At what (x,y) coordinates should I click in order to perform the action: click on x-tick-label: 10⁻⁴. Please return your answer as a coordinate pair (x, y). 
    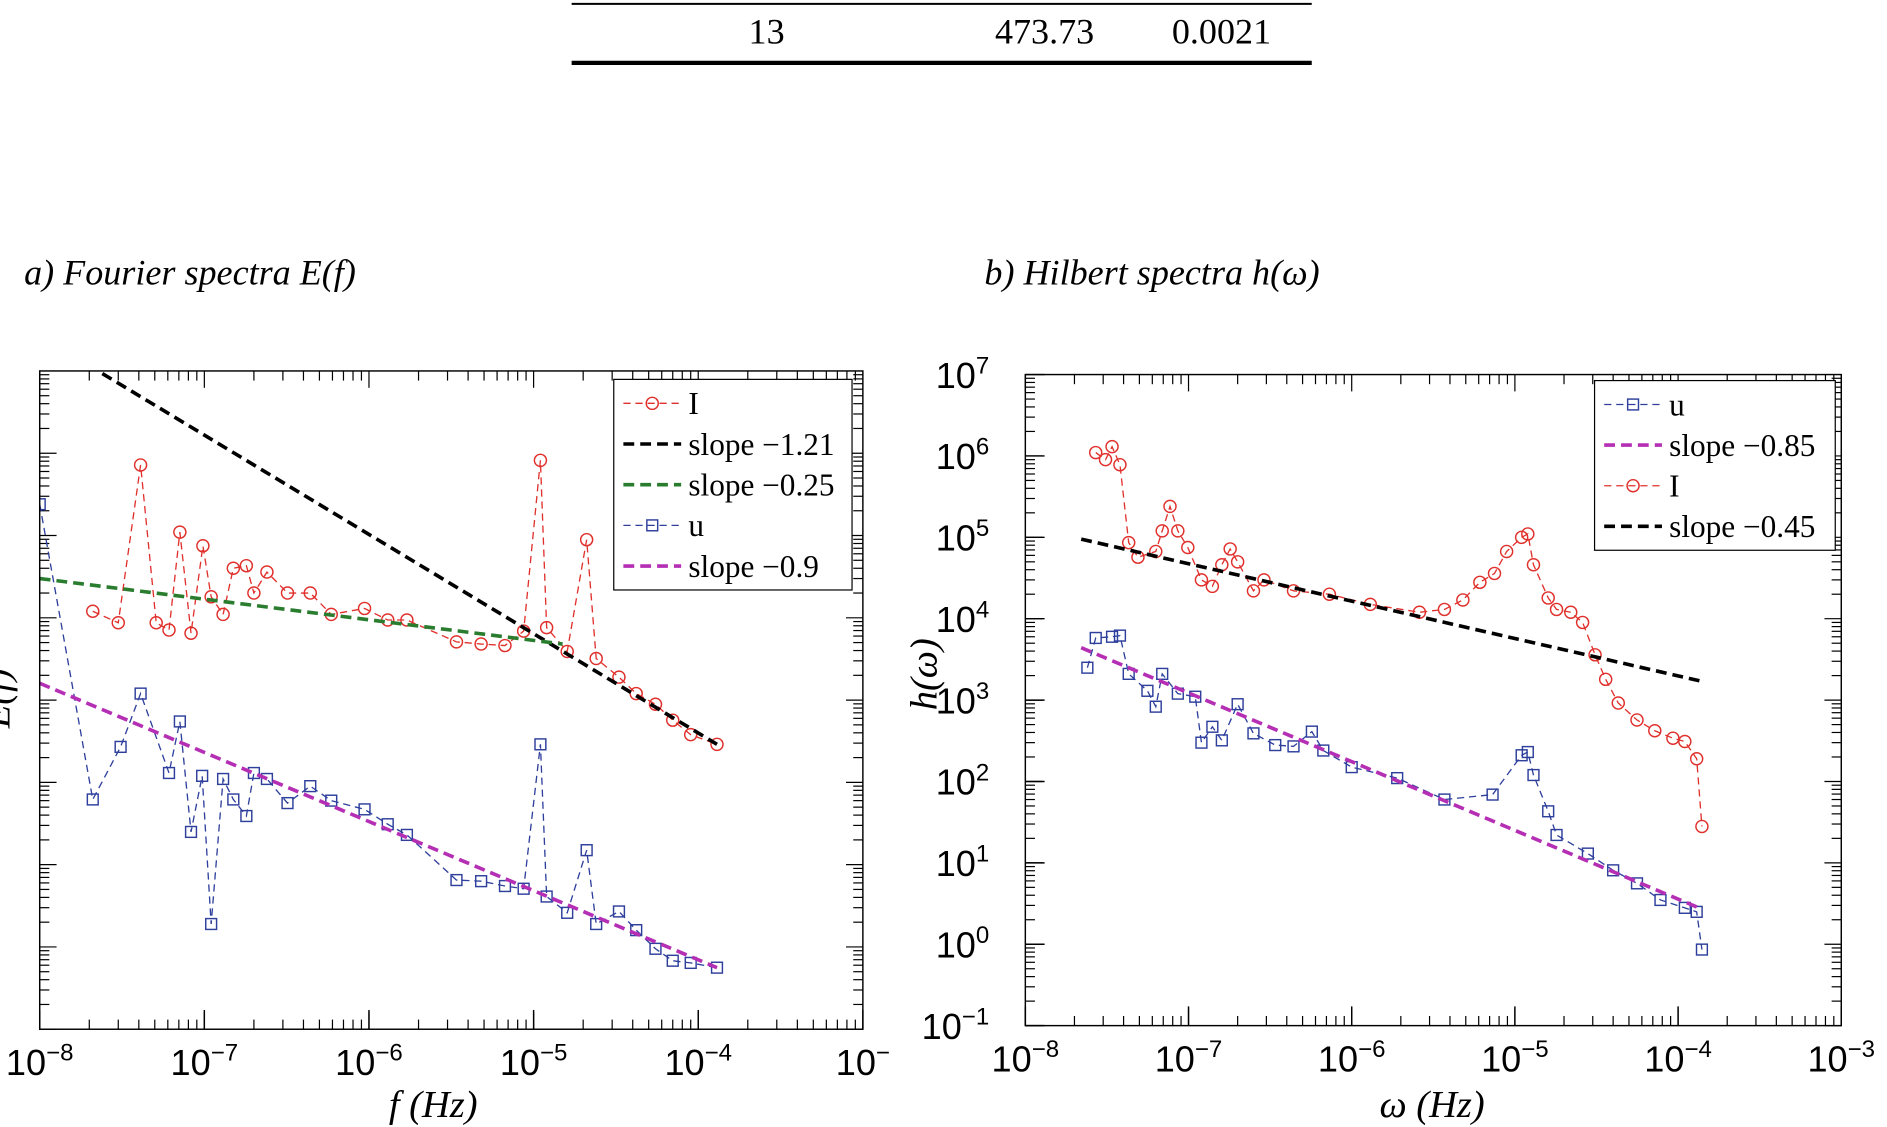
    Looking at the image, I should click on (698, 1061).